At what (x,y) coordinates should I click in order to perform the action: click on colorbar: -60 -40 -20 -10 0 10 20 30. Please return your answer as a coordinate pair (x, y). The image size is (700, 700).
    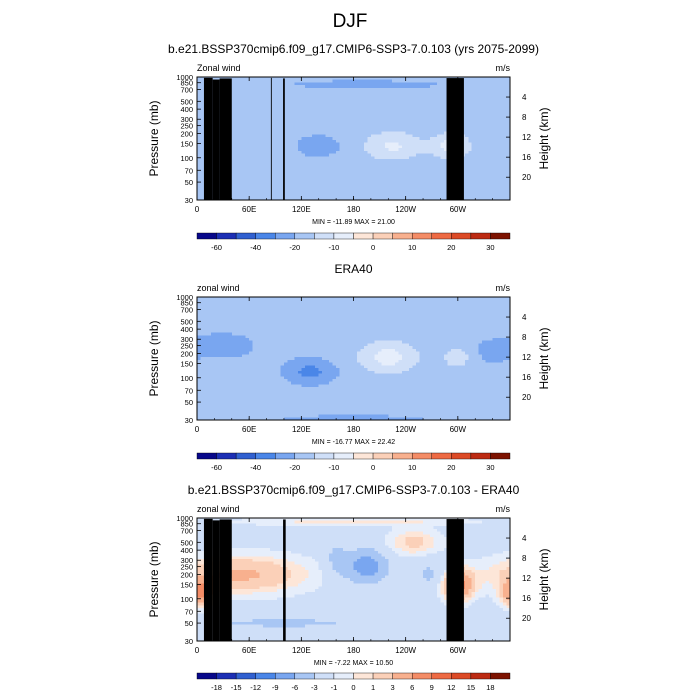
    Looking at the image, I should click on (353, 242).